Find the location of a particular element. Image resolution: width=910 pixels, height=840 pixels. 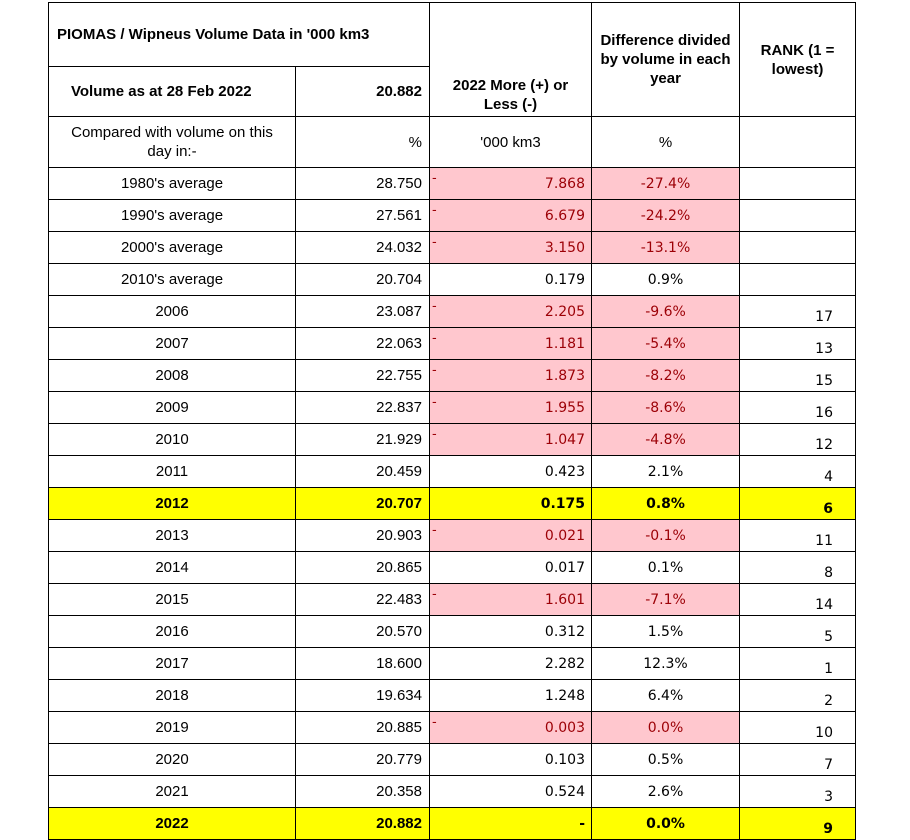

row-percent: 1.5% is located at coordinates (665, 631).